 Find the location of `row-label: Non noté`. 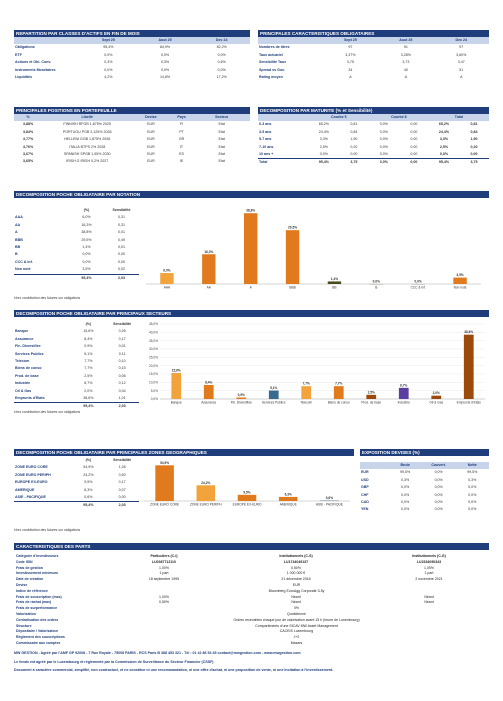

row-label: Non noté is located at coordinates (23, 269).